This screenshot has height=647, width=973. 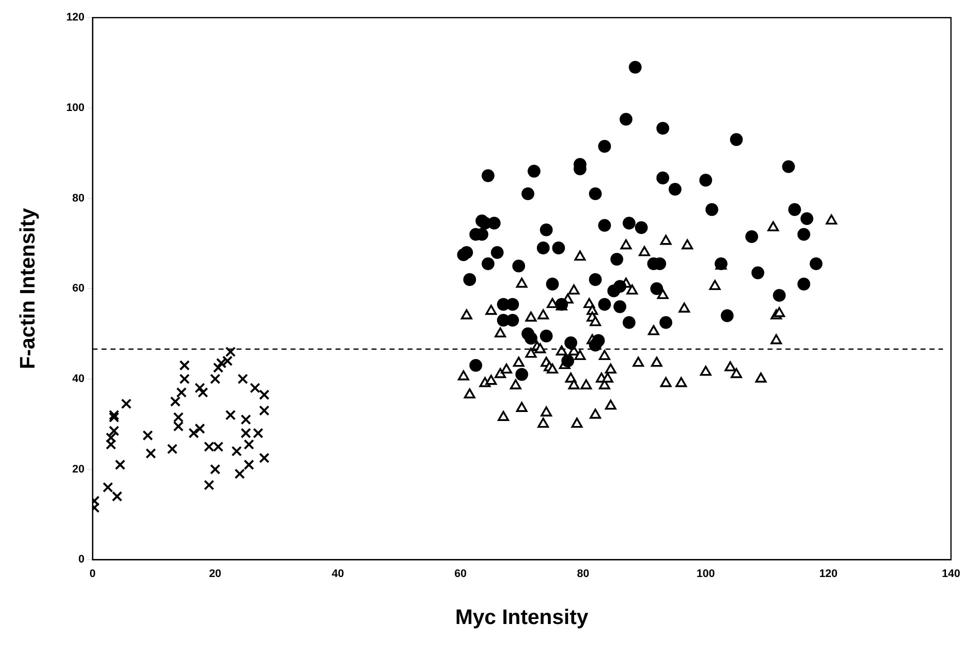 I want to click on x-tick-label: 120, so click(x=828, y=574).